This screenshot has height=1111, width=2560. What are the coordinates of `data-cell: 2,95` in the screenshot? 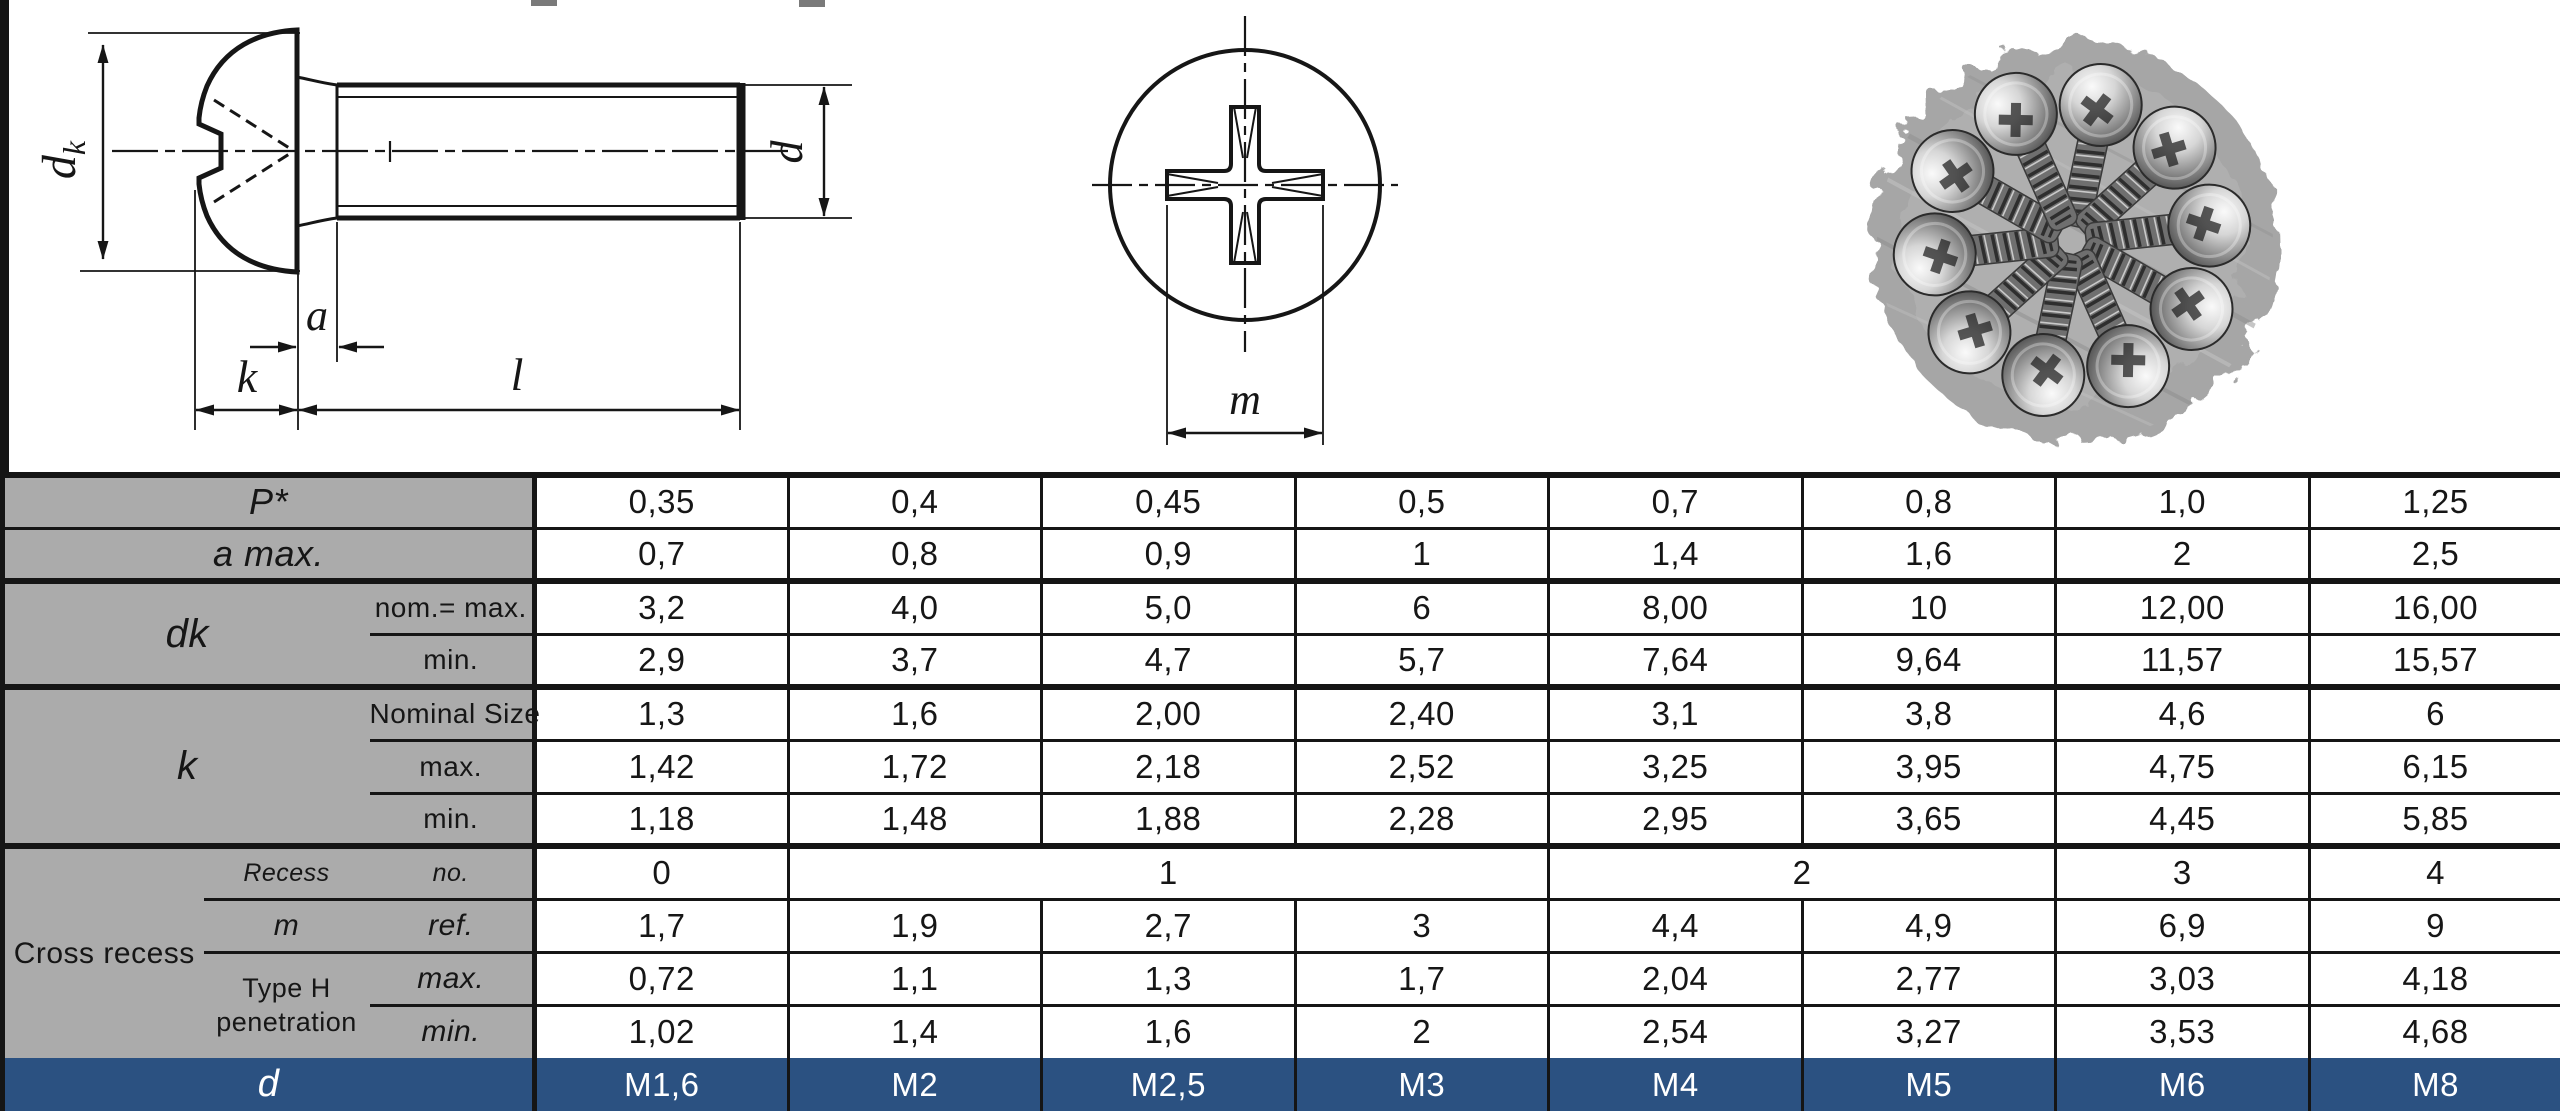 It's located at (1675, 819).